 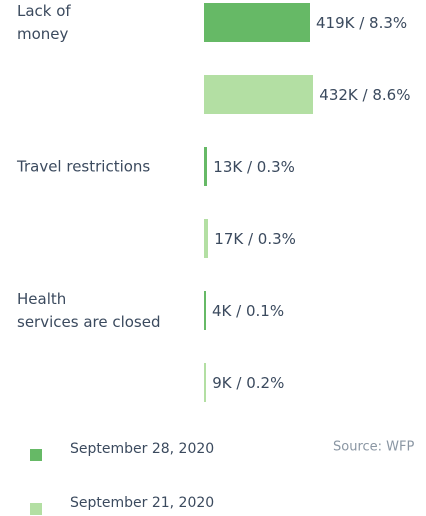 What do you see at coordinates (84, 166) in the screenshot?
I see `category-label: Travel restrictions` at bounding box center [84, 166].